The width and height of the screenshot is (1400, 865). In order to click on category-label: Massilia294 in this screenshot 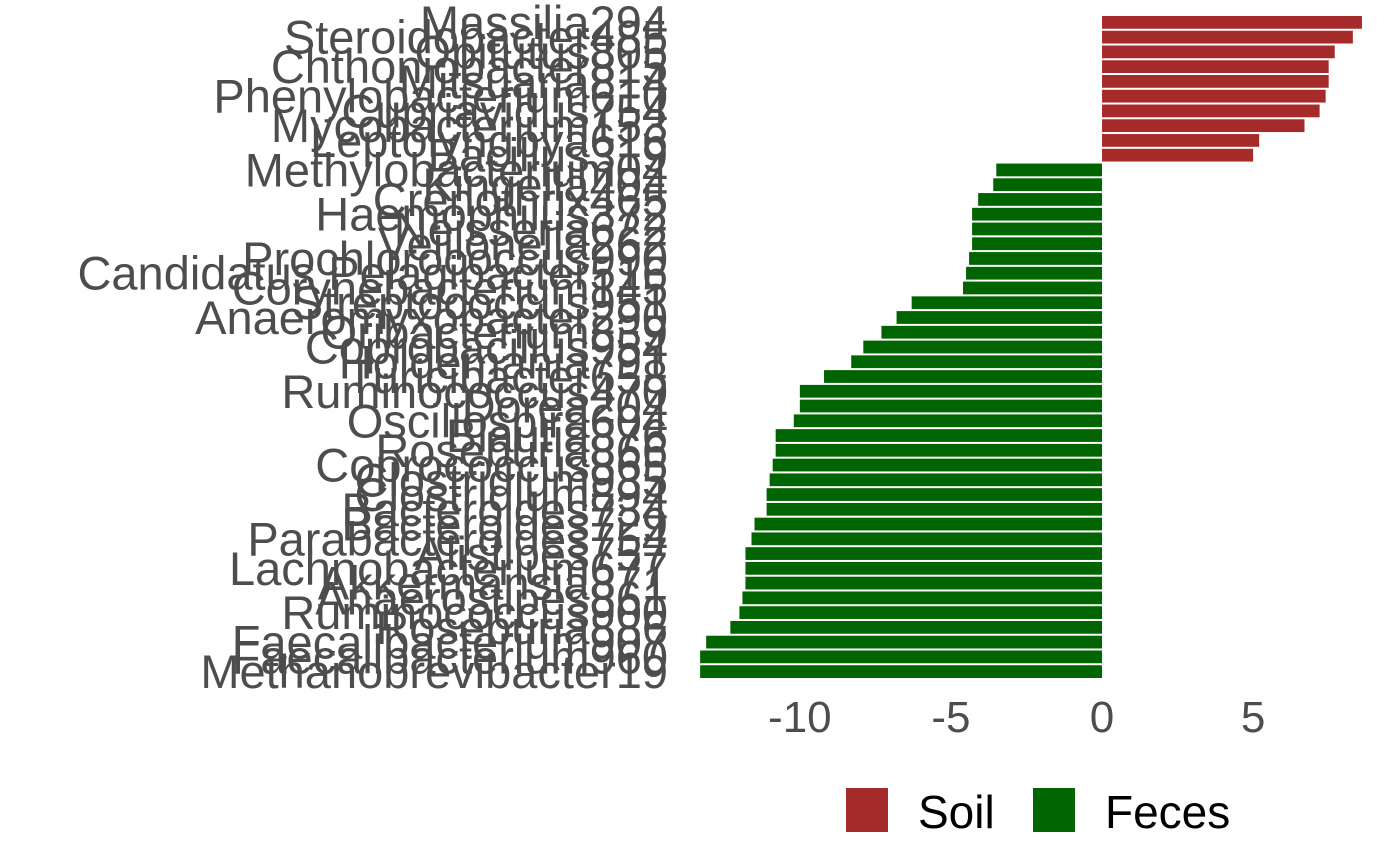, I will do `click(544, 24)`.